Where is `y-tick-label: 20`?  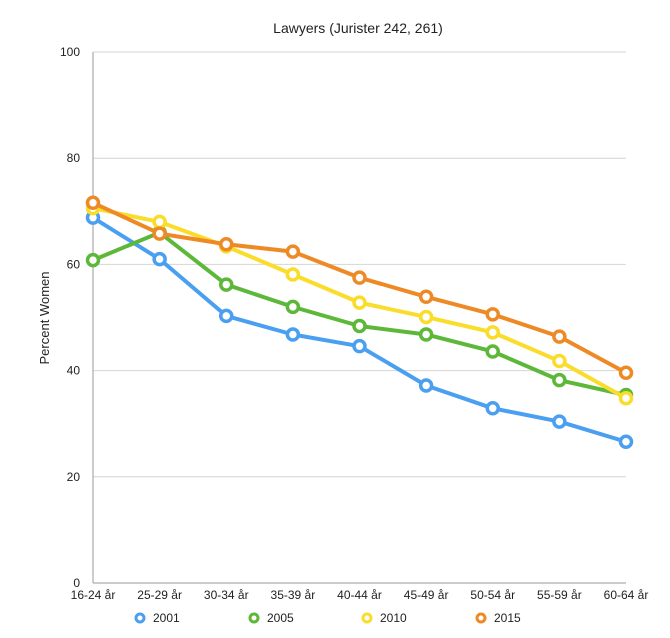 y-tick-label: 20 is located at coordinates (74, 477).